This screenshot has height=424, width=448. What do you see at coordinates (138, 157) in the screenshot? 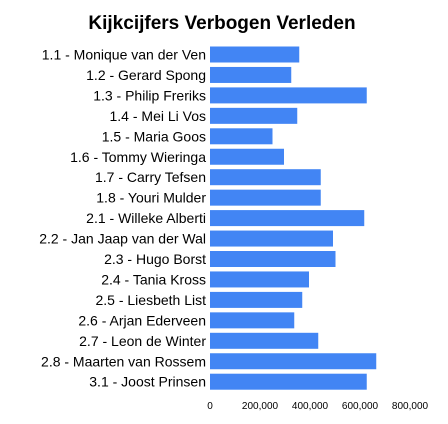
I see `category-label: 1.6 - Tommy Wieringa` at bounding box center [138, 157].